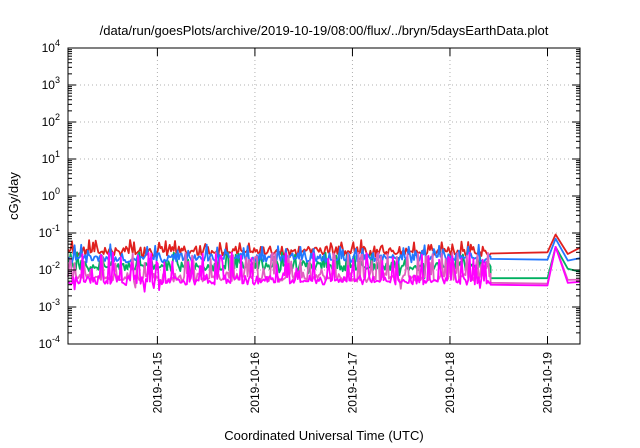  What do you see at coordinates (13, 196) in the screenshot?
I see `y-axis-label: cGy/day` at bounding box center [13, 196].